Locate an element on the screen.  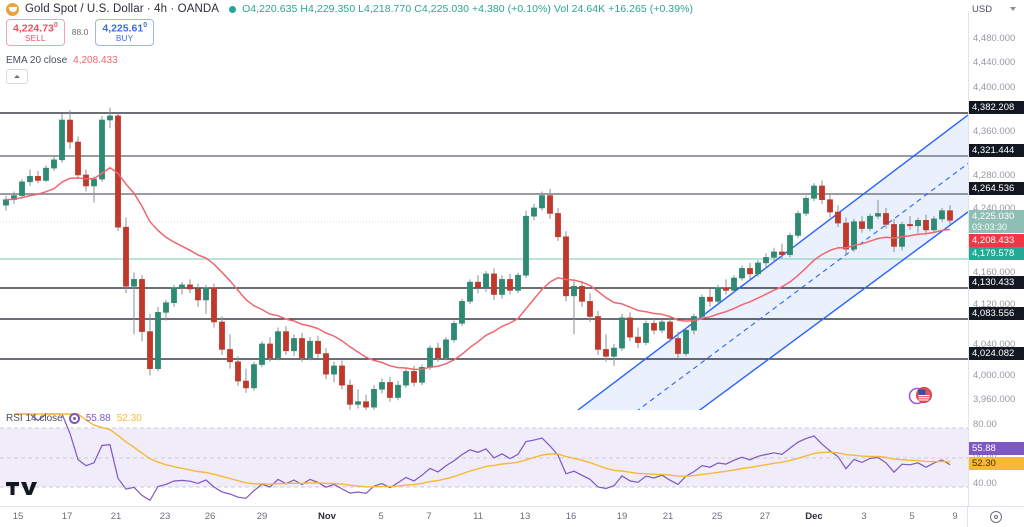
collapse-pane-button is located at coordinates (17, 76).